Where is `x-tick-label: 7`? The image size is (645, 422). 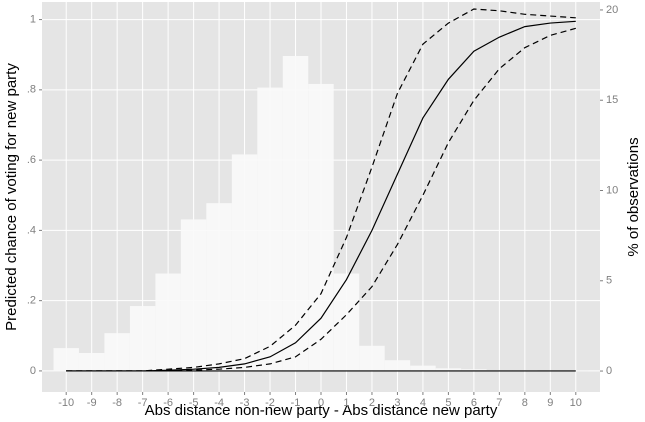 x-tick-label: 7 is located at coordinates (499, 403).